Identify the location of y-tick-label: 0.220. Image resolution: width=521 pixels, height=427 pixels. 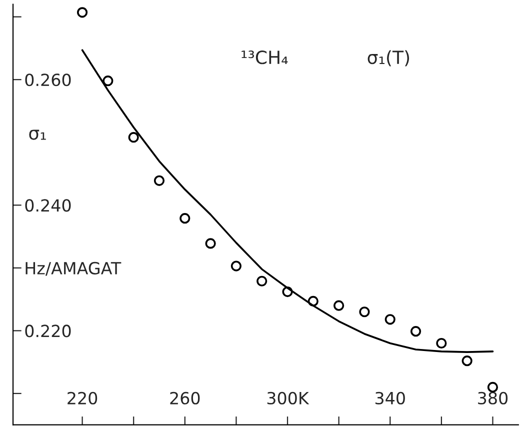
(48, 331).